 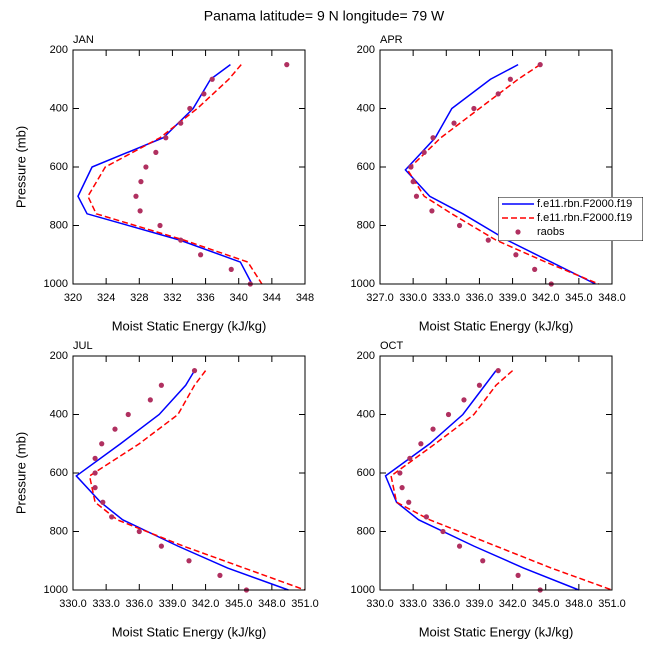 What do you see at coordinates (305, 298) in the screenshot?
I see `x-tick-label: 348` at bounding box center [305, 298].